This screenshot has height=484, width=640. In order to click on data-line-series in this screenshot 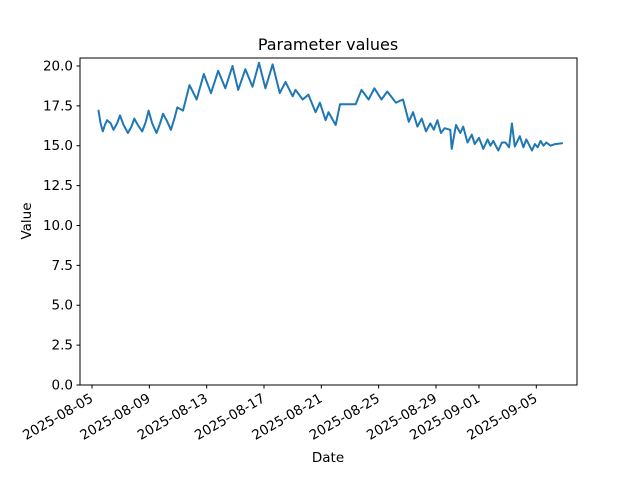, I will do `click(330, 106)`.